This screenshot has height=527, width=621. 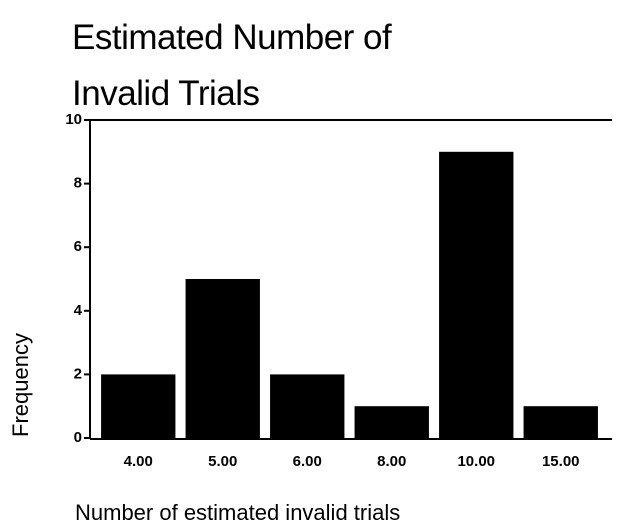 I want to click on y-tick-label: 6, so click(x=78, y=246).